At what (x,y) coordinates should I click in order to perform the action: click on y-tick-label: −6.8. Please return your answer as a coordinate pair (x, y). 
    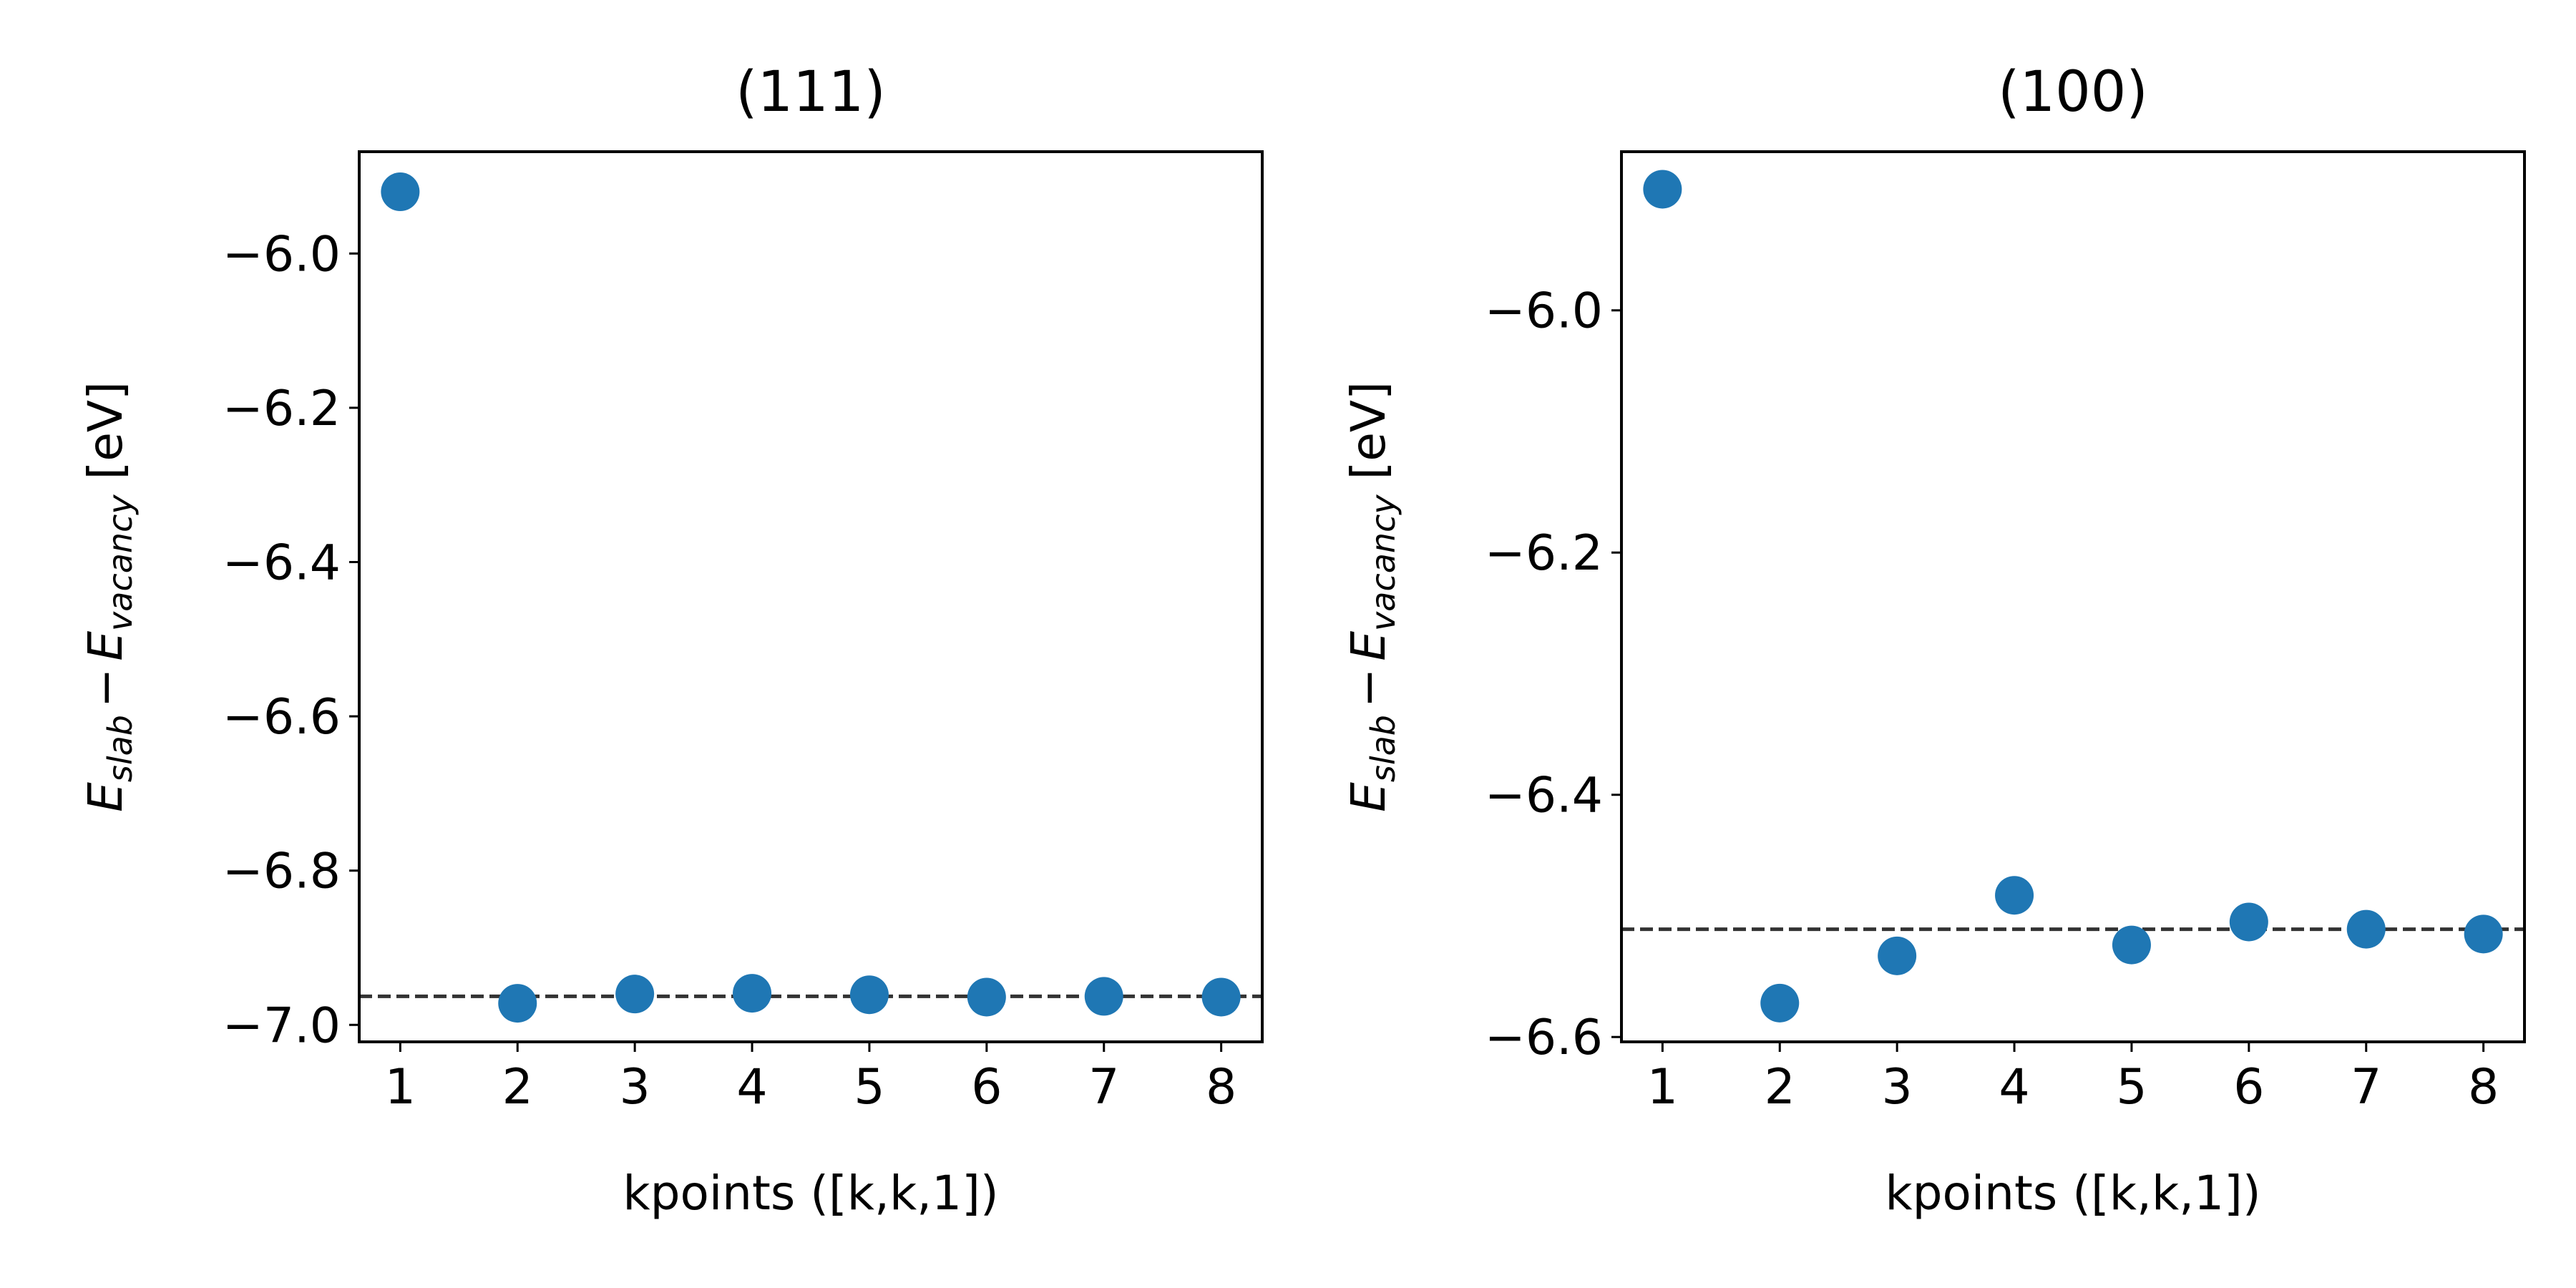
    Looking at the image, I should click on (282, 872).